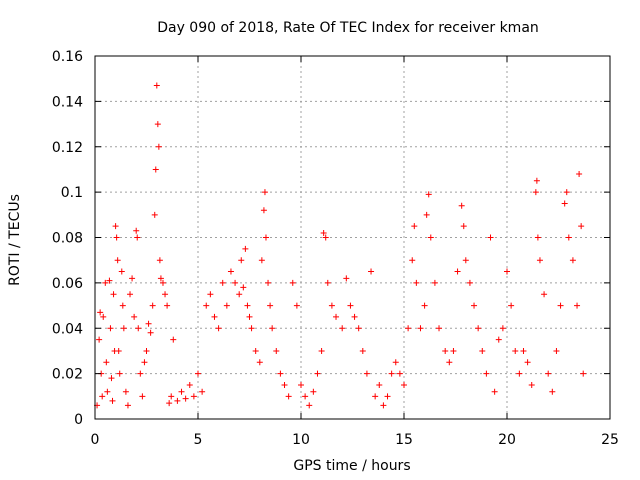  I want to click on y-tick-label: 0.12, so click(67, 148).